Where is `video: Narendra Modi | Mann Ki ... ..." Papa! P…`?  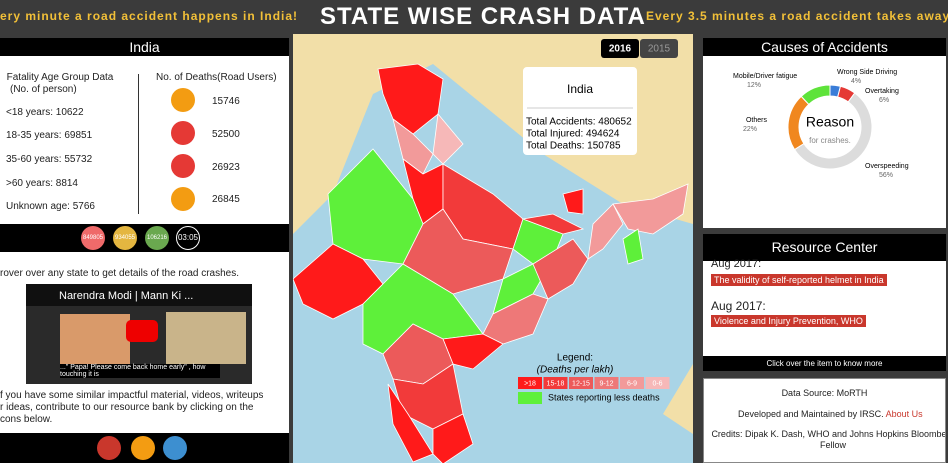 video: Narendra Modi | Mann Ki ... ..." Papa! P… is located at coordinates (139, 334).